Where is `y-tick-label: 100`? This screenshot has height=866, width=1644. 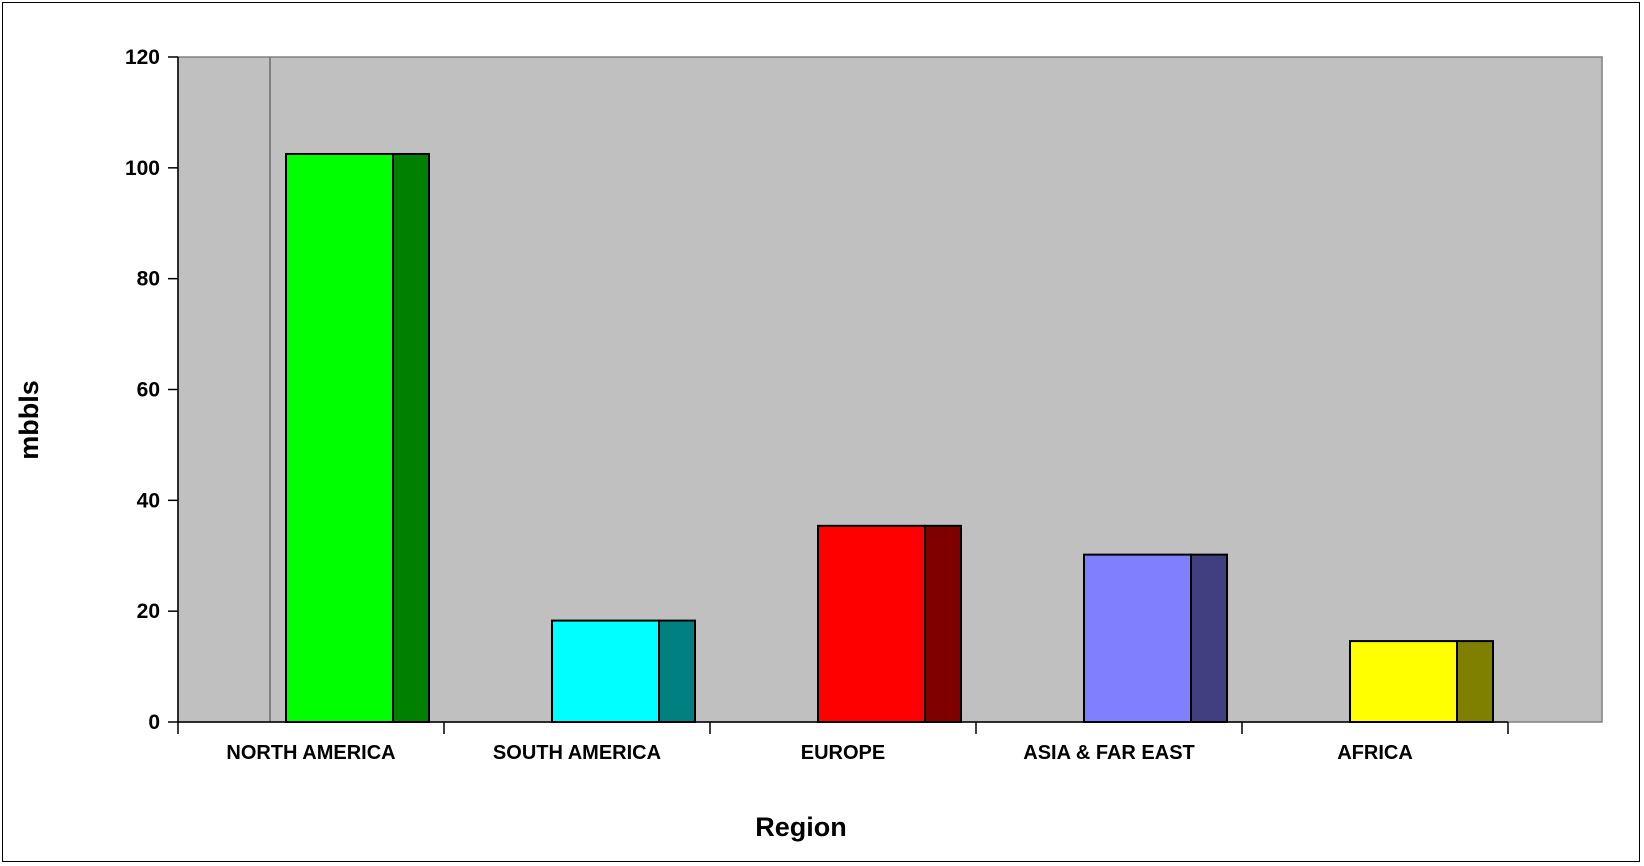 y-tick-label: 100 is located at coordinates (142, 168).